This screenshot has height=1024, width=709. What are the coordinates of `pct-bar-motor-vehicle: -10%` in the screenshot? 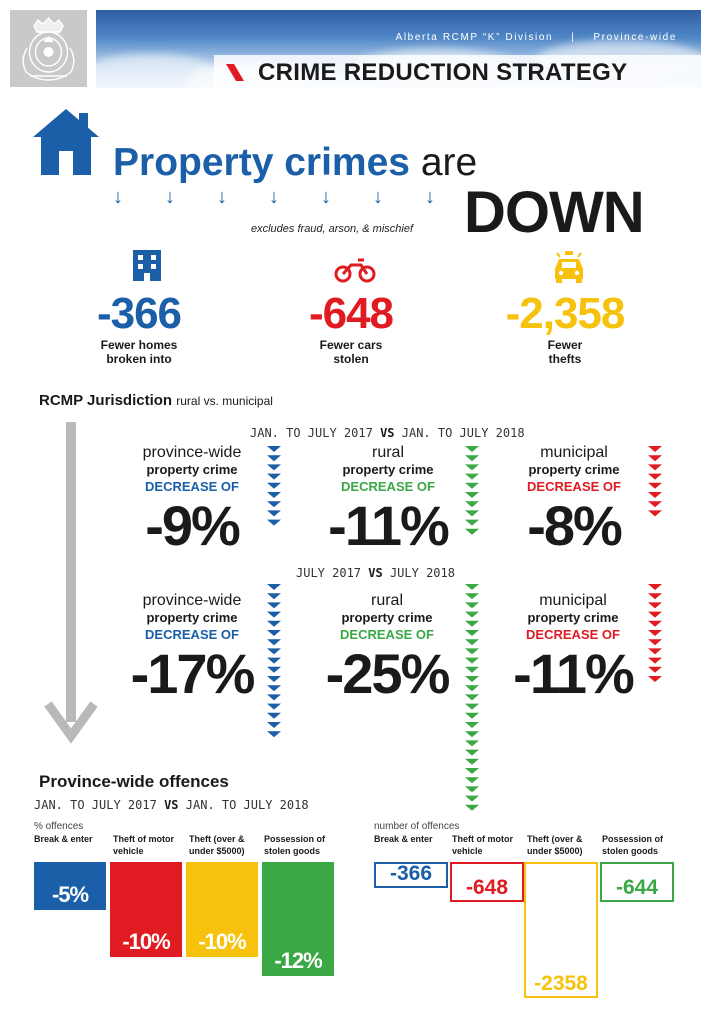 It's located at (146, 909).